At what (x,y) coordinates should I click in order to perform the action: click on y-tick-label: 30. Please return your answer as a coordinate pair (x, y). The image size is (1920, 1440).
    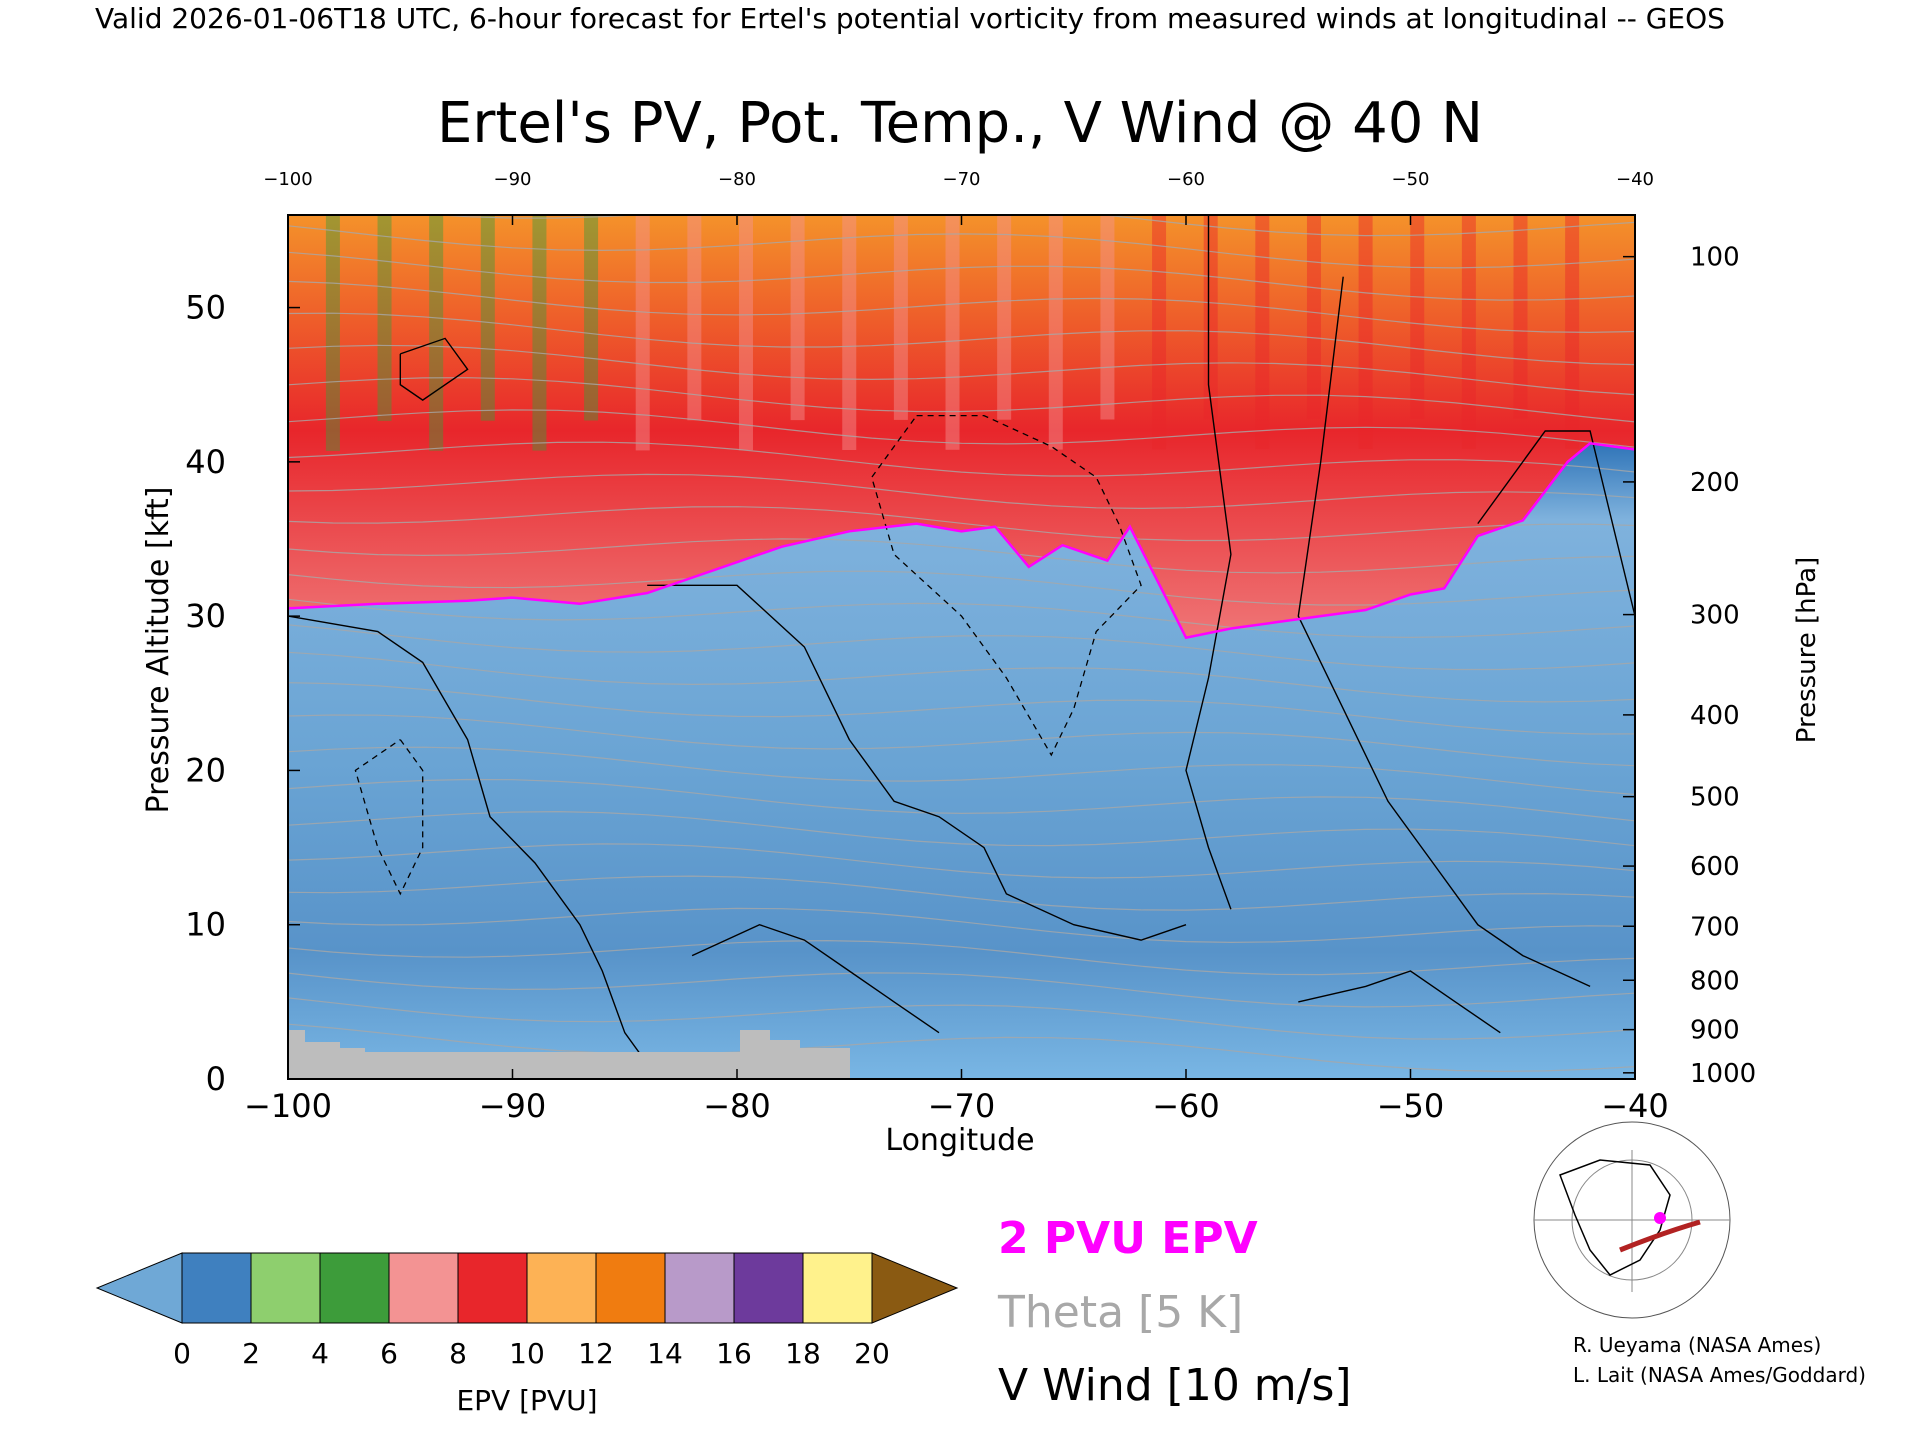
    Looking at the image, I should click on (205, 616).